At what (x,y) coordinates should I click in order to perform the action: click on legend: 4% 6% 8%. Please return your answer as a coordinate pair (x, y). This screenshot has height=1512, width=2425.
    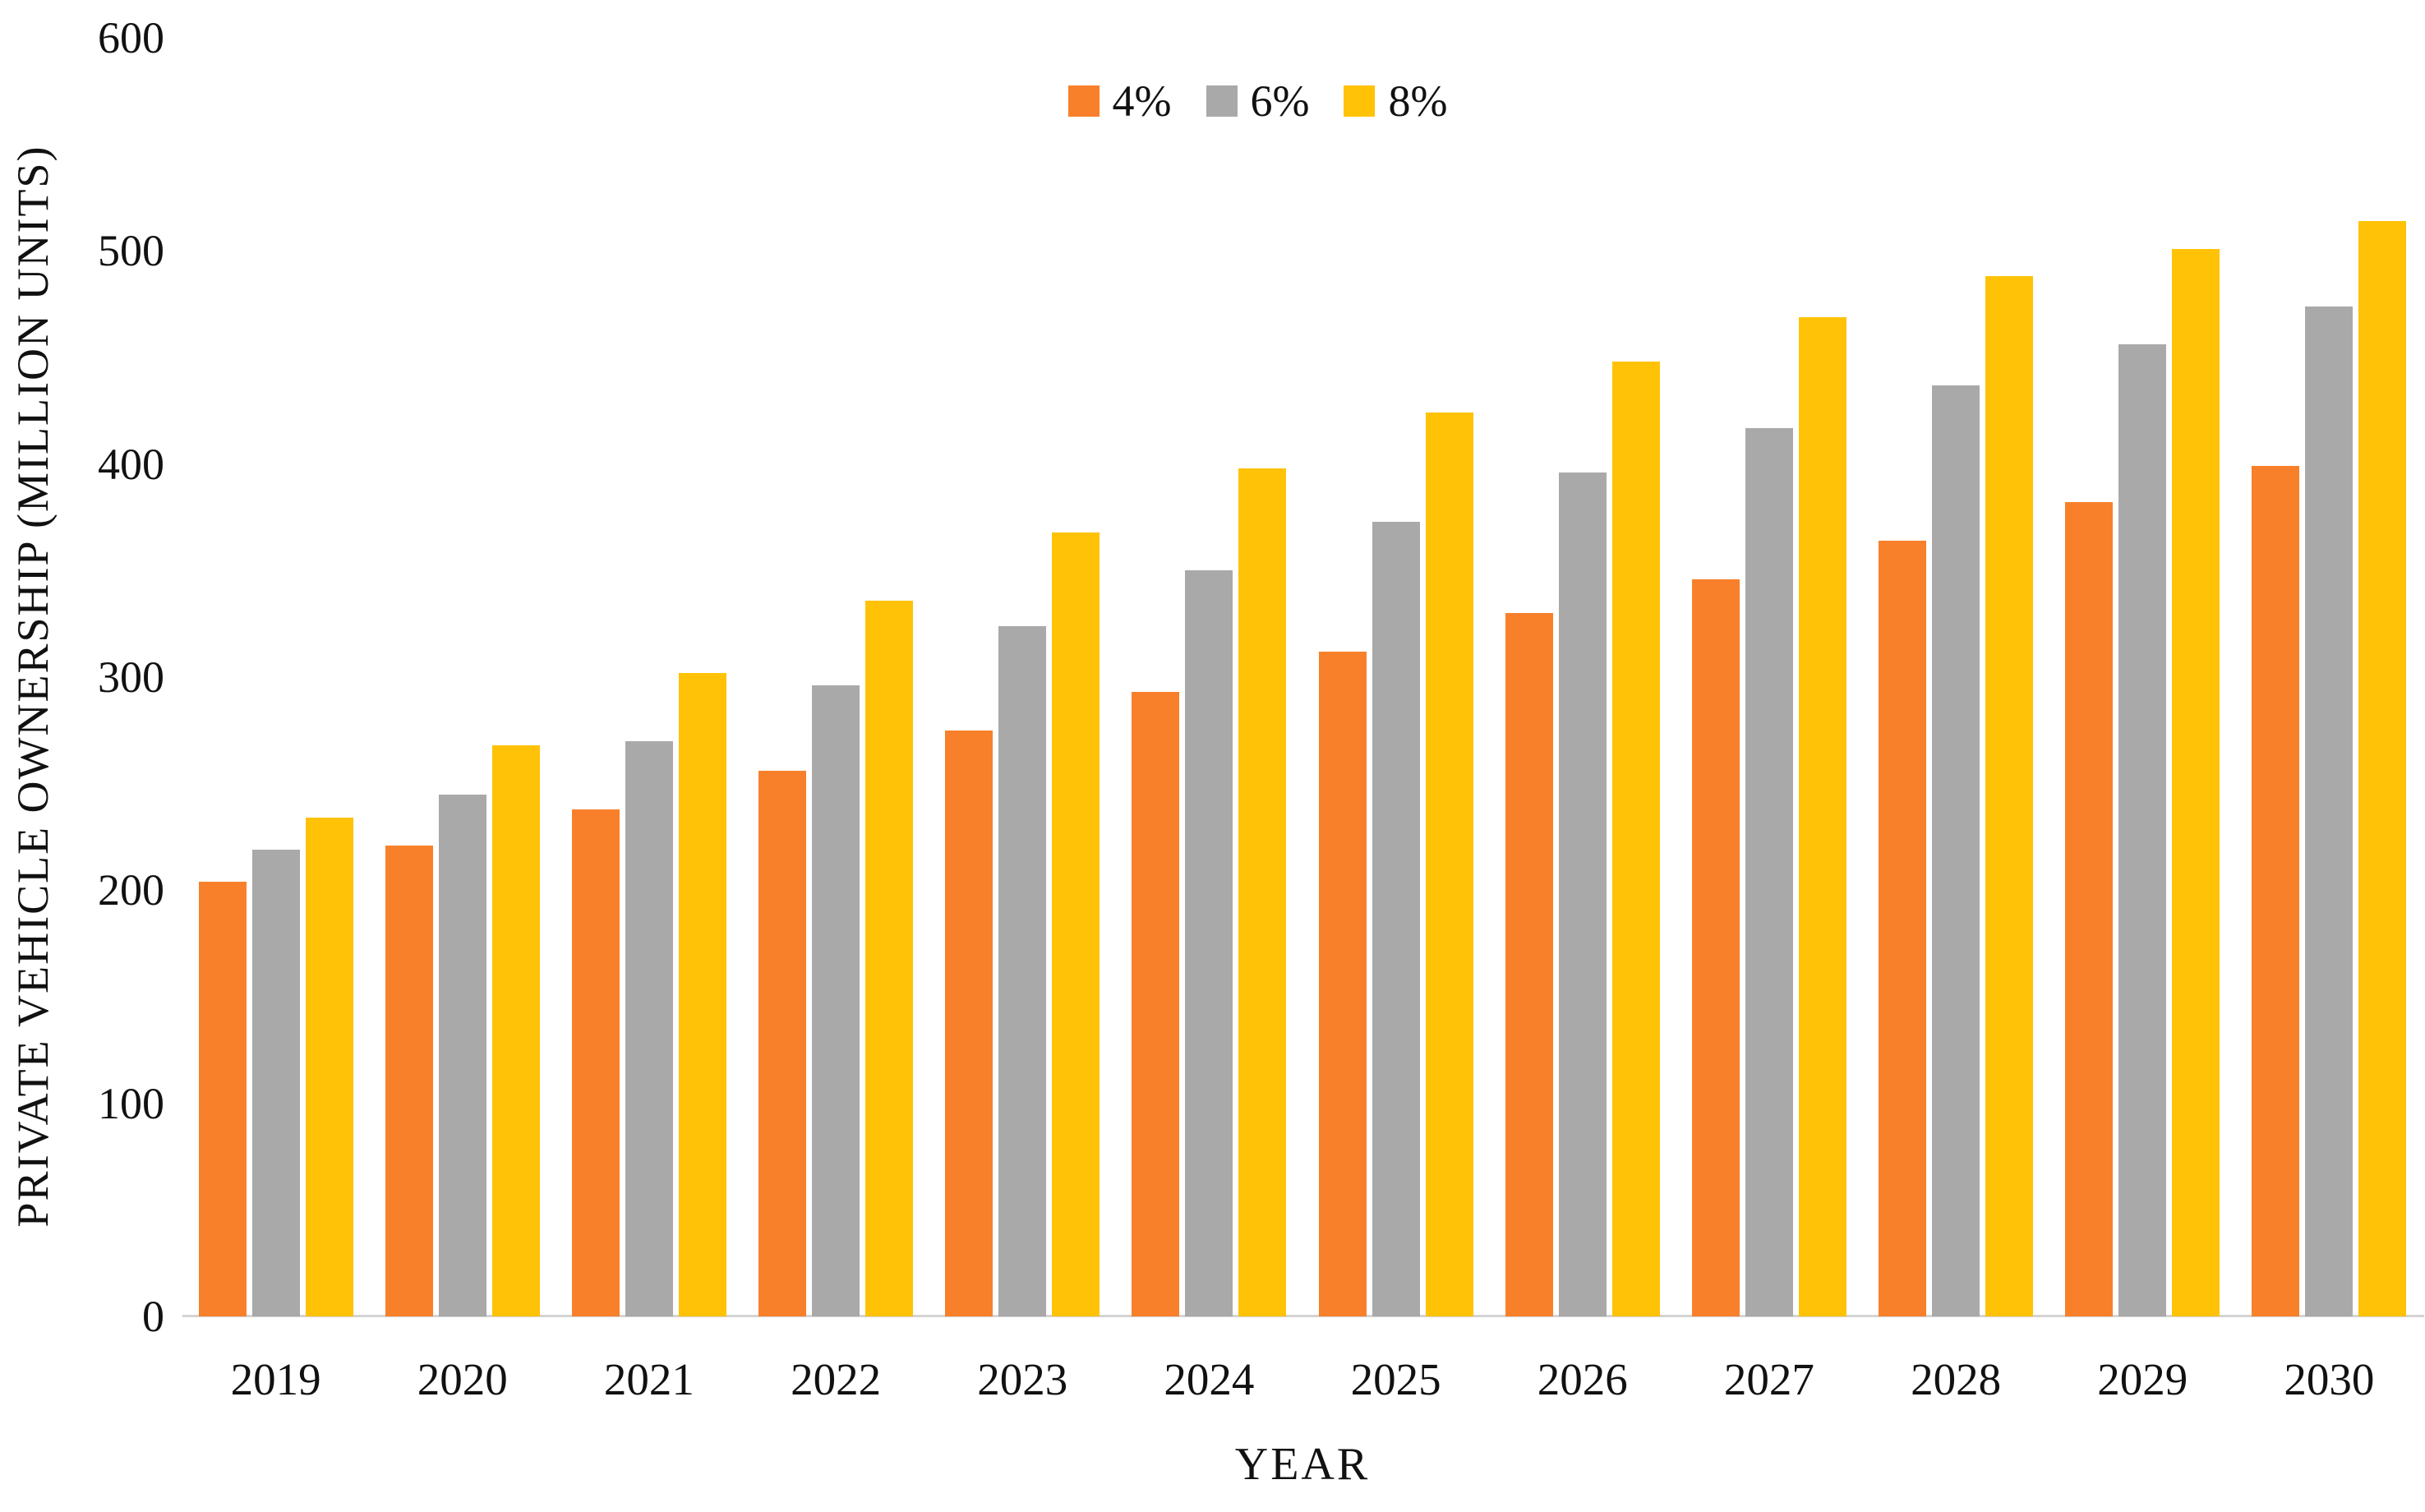
    Looking at the image, I should click on (1235, 101).